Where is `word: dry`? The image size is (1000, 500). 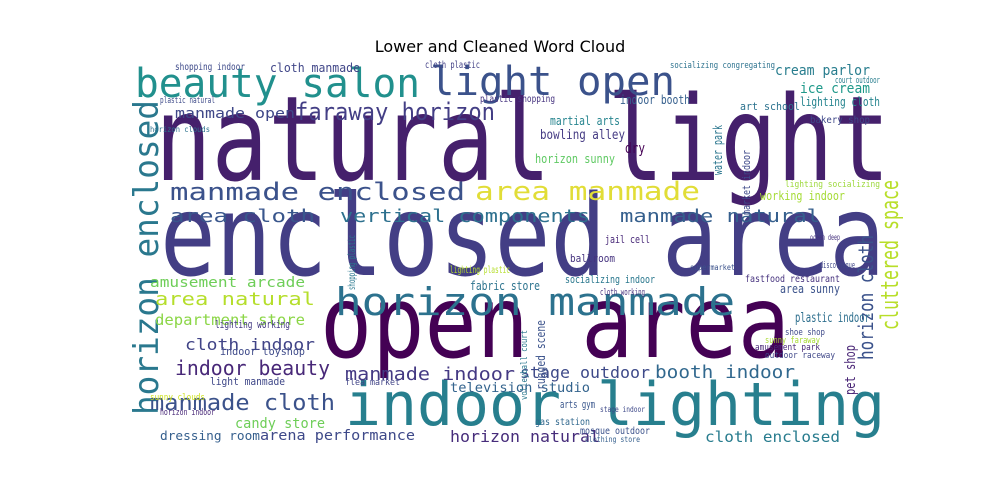 word: dry is located at coordinates (635, 149).